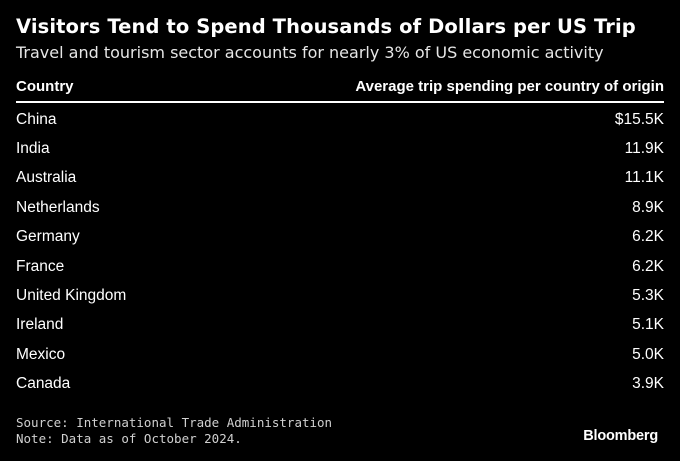 Image resolution: width=680 pixels, height=461 pixels. I want to click on table-row: Germany 6.2K, so click(340, 237).